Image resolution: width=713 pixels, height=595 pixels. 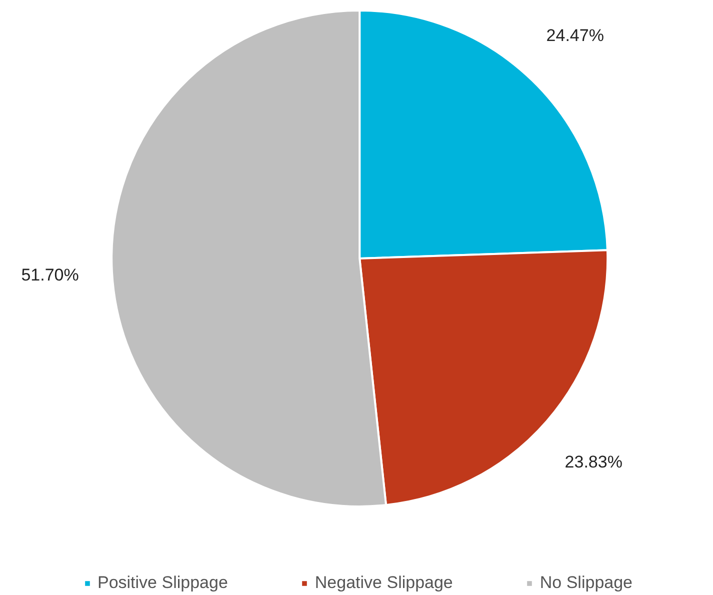 What do you see at coordinates (593, 462) in the screenshot?
I see `data-label: 23.83%` at bounding box center [593, 462].